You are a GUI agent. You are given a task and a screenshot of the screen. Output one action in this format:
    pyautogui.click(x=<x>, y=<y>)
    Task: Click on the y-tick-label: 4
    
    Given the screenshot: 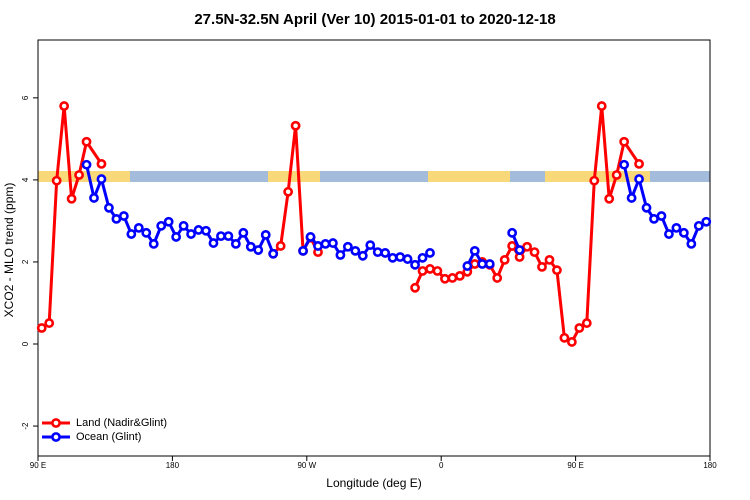 What is the action you would take?
    pyautogui.click(x=25, y=179)
    